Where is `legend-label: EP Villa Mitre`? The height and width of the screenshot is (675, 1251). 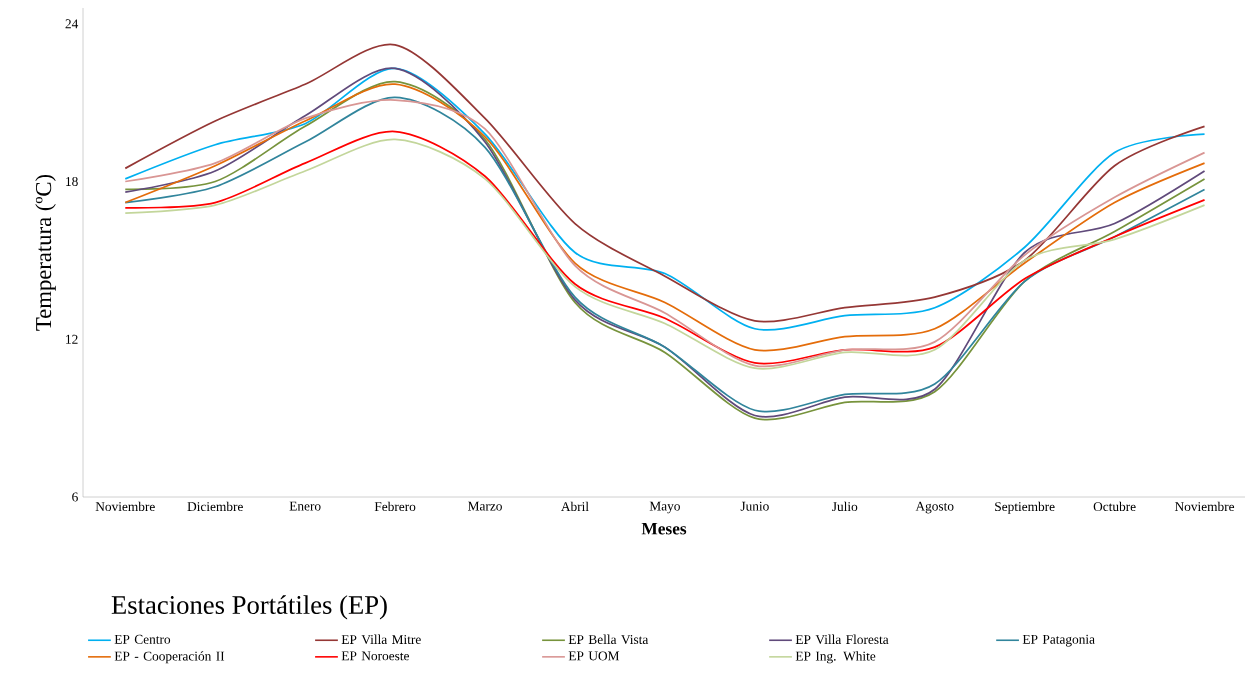 legend-label: EP Villa Mitre is located at coordinates (381, 639).